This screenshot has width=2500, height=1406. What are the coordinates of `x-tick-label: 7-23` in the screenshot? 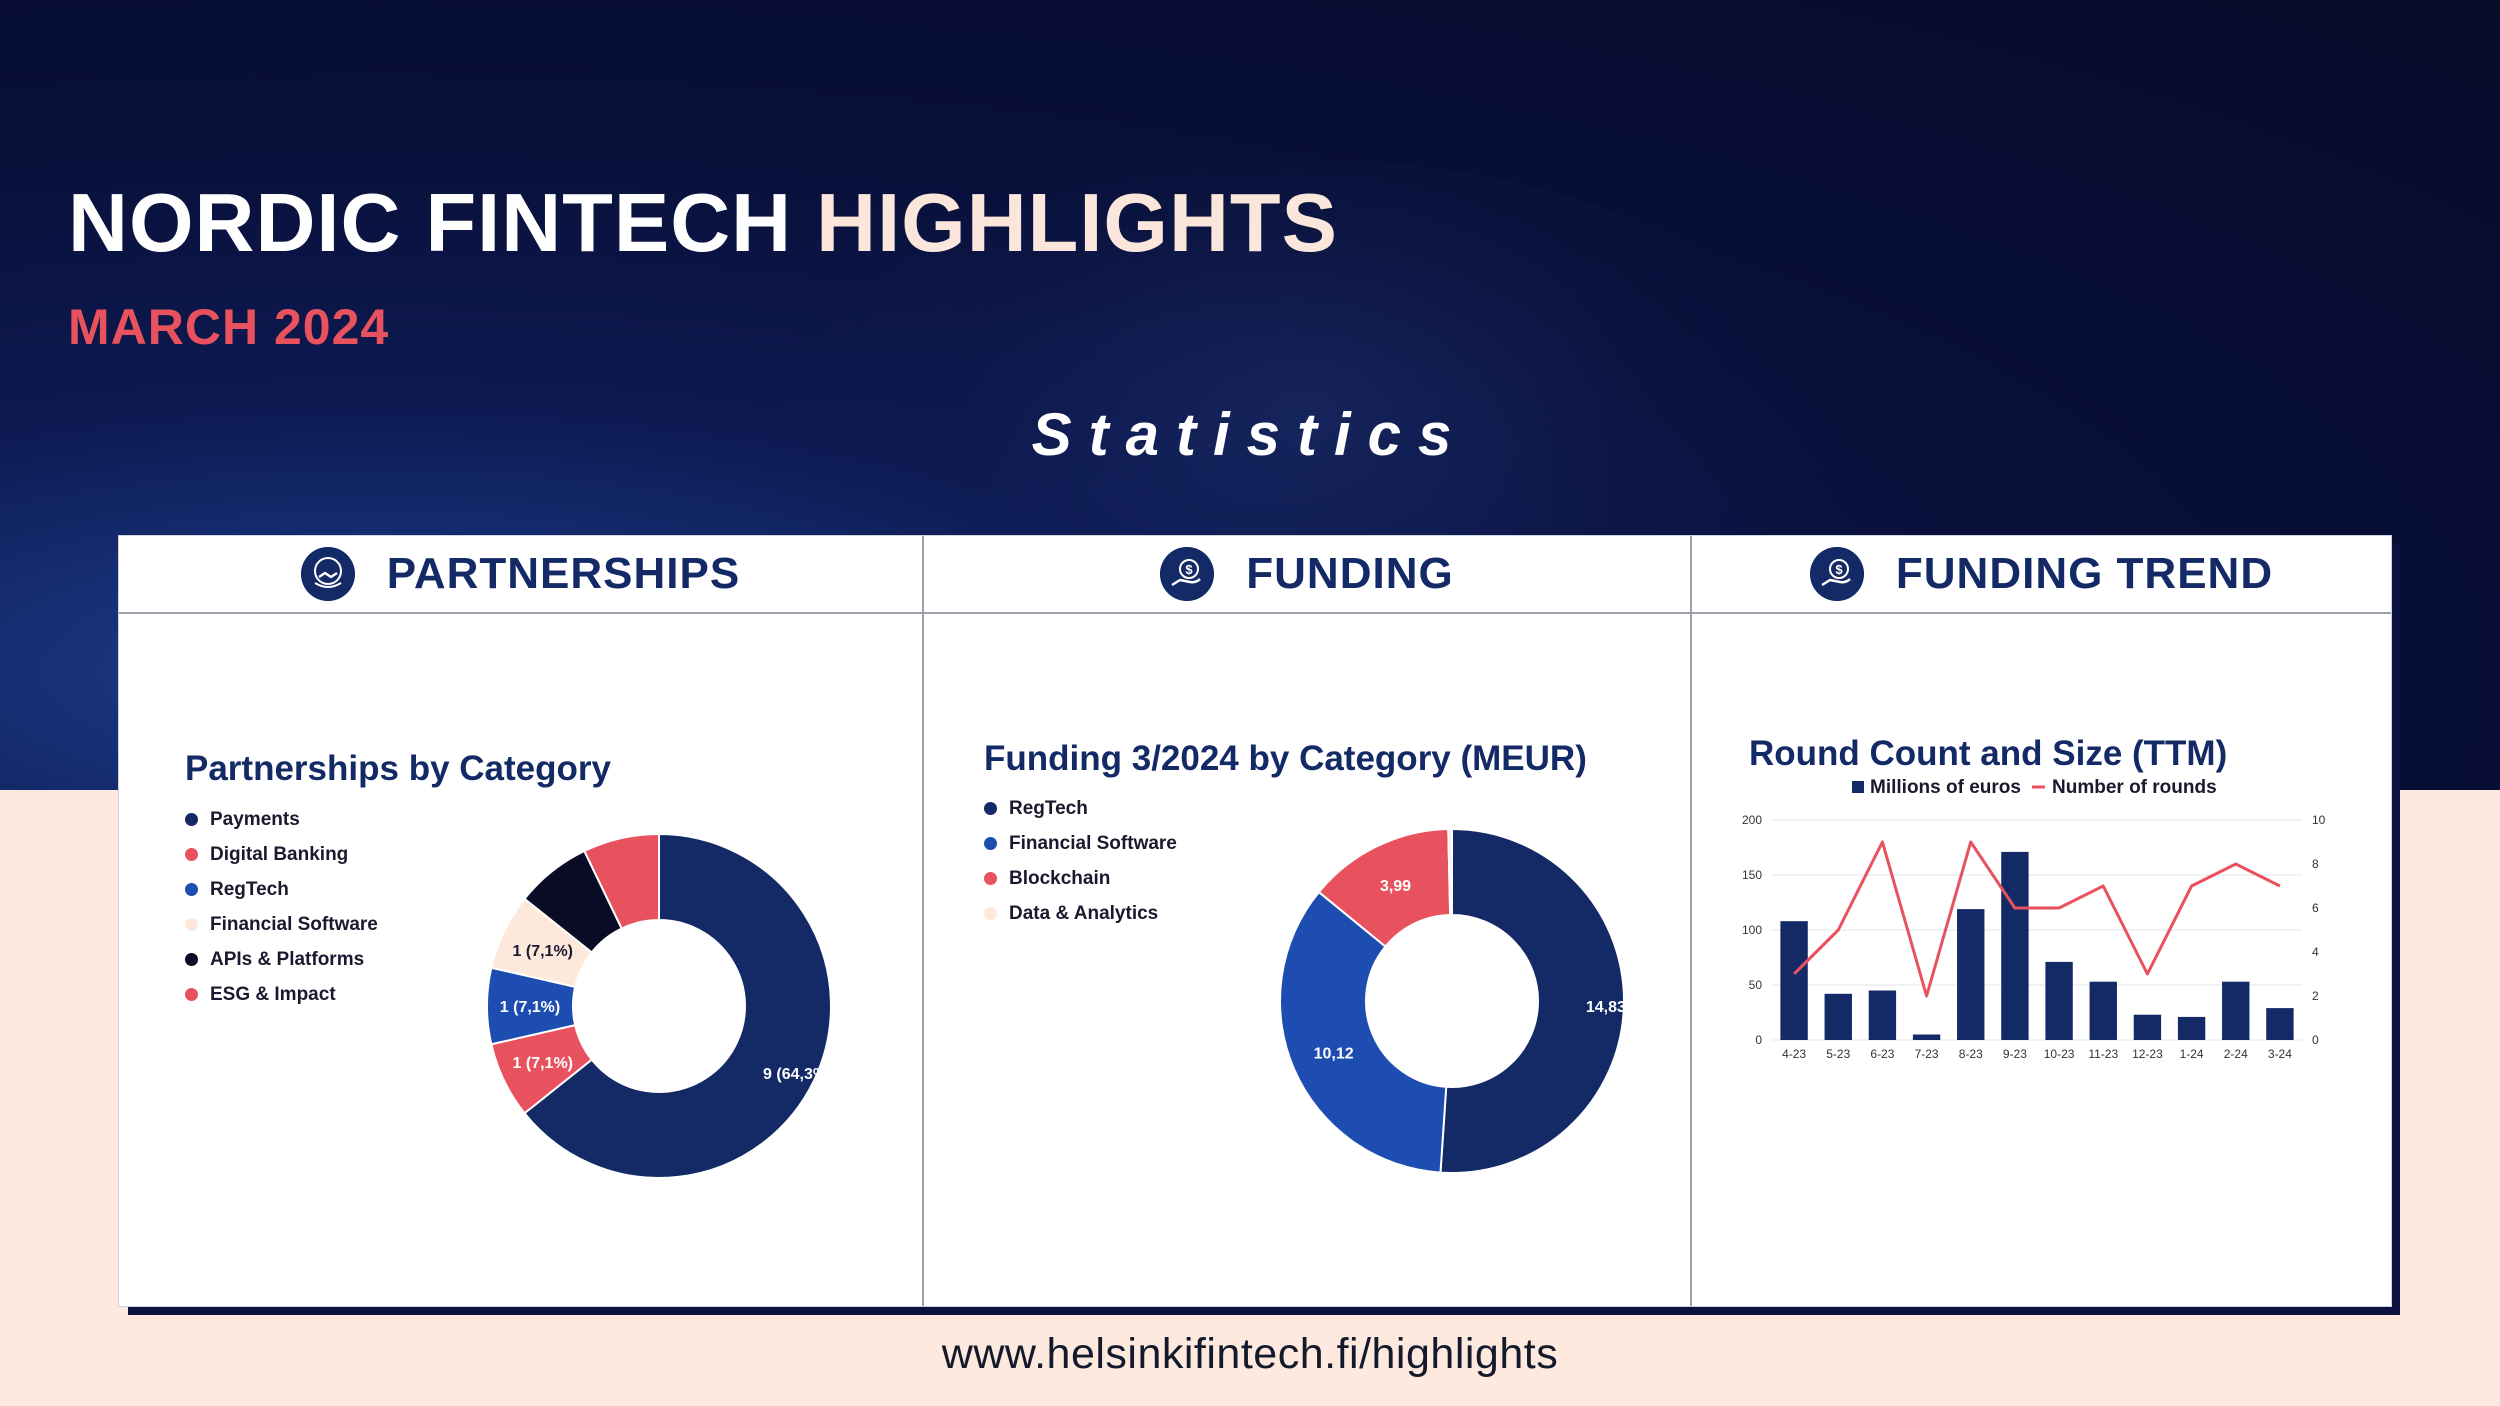 It's located at (1927, 1054).